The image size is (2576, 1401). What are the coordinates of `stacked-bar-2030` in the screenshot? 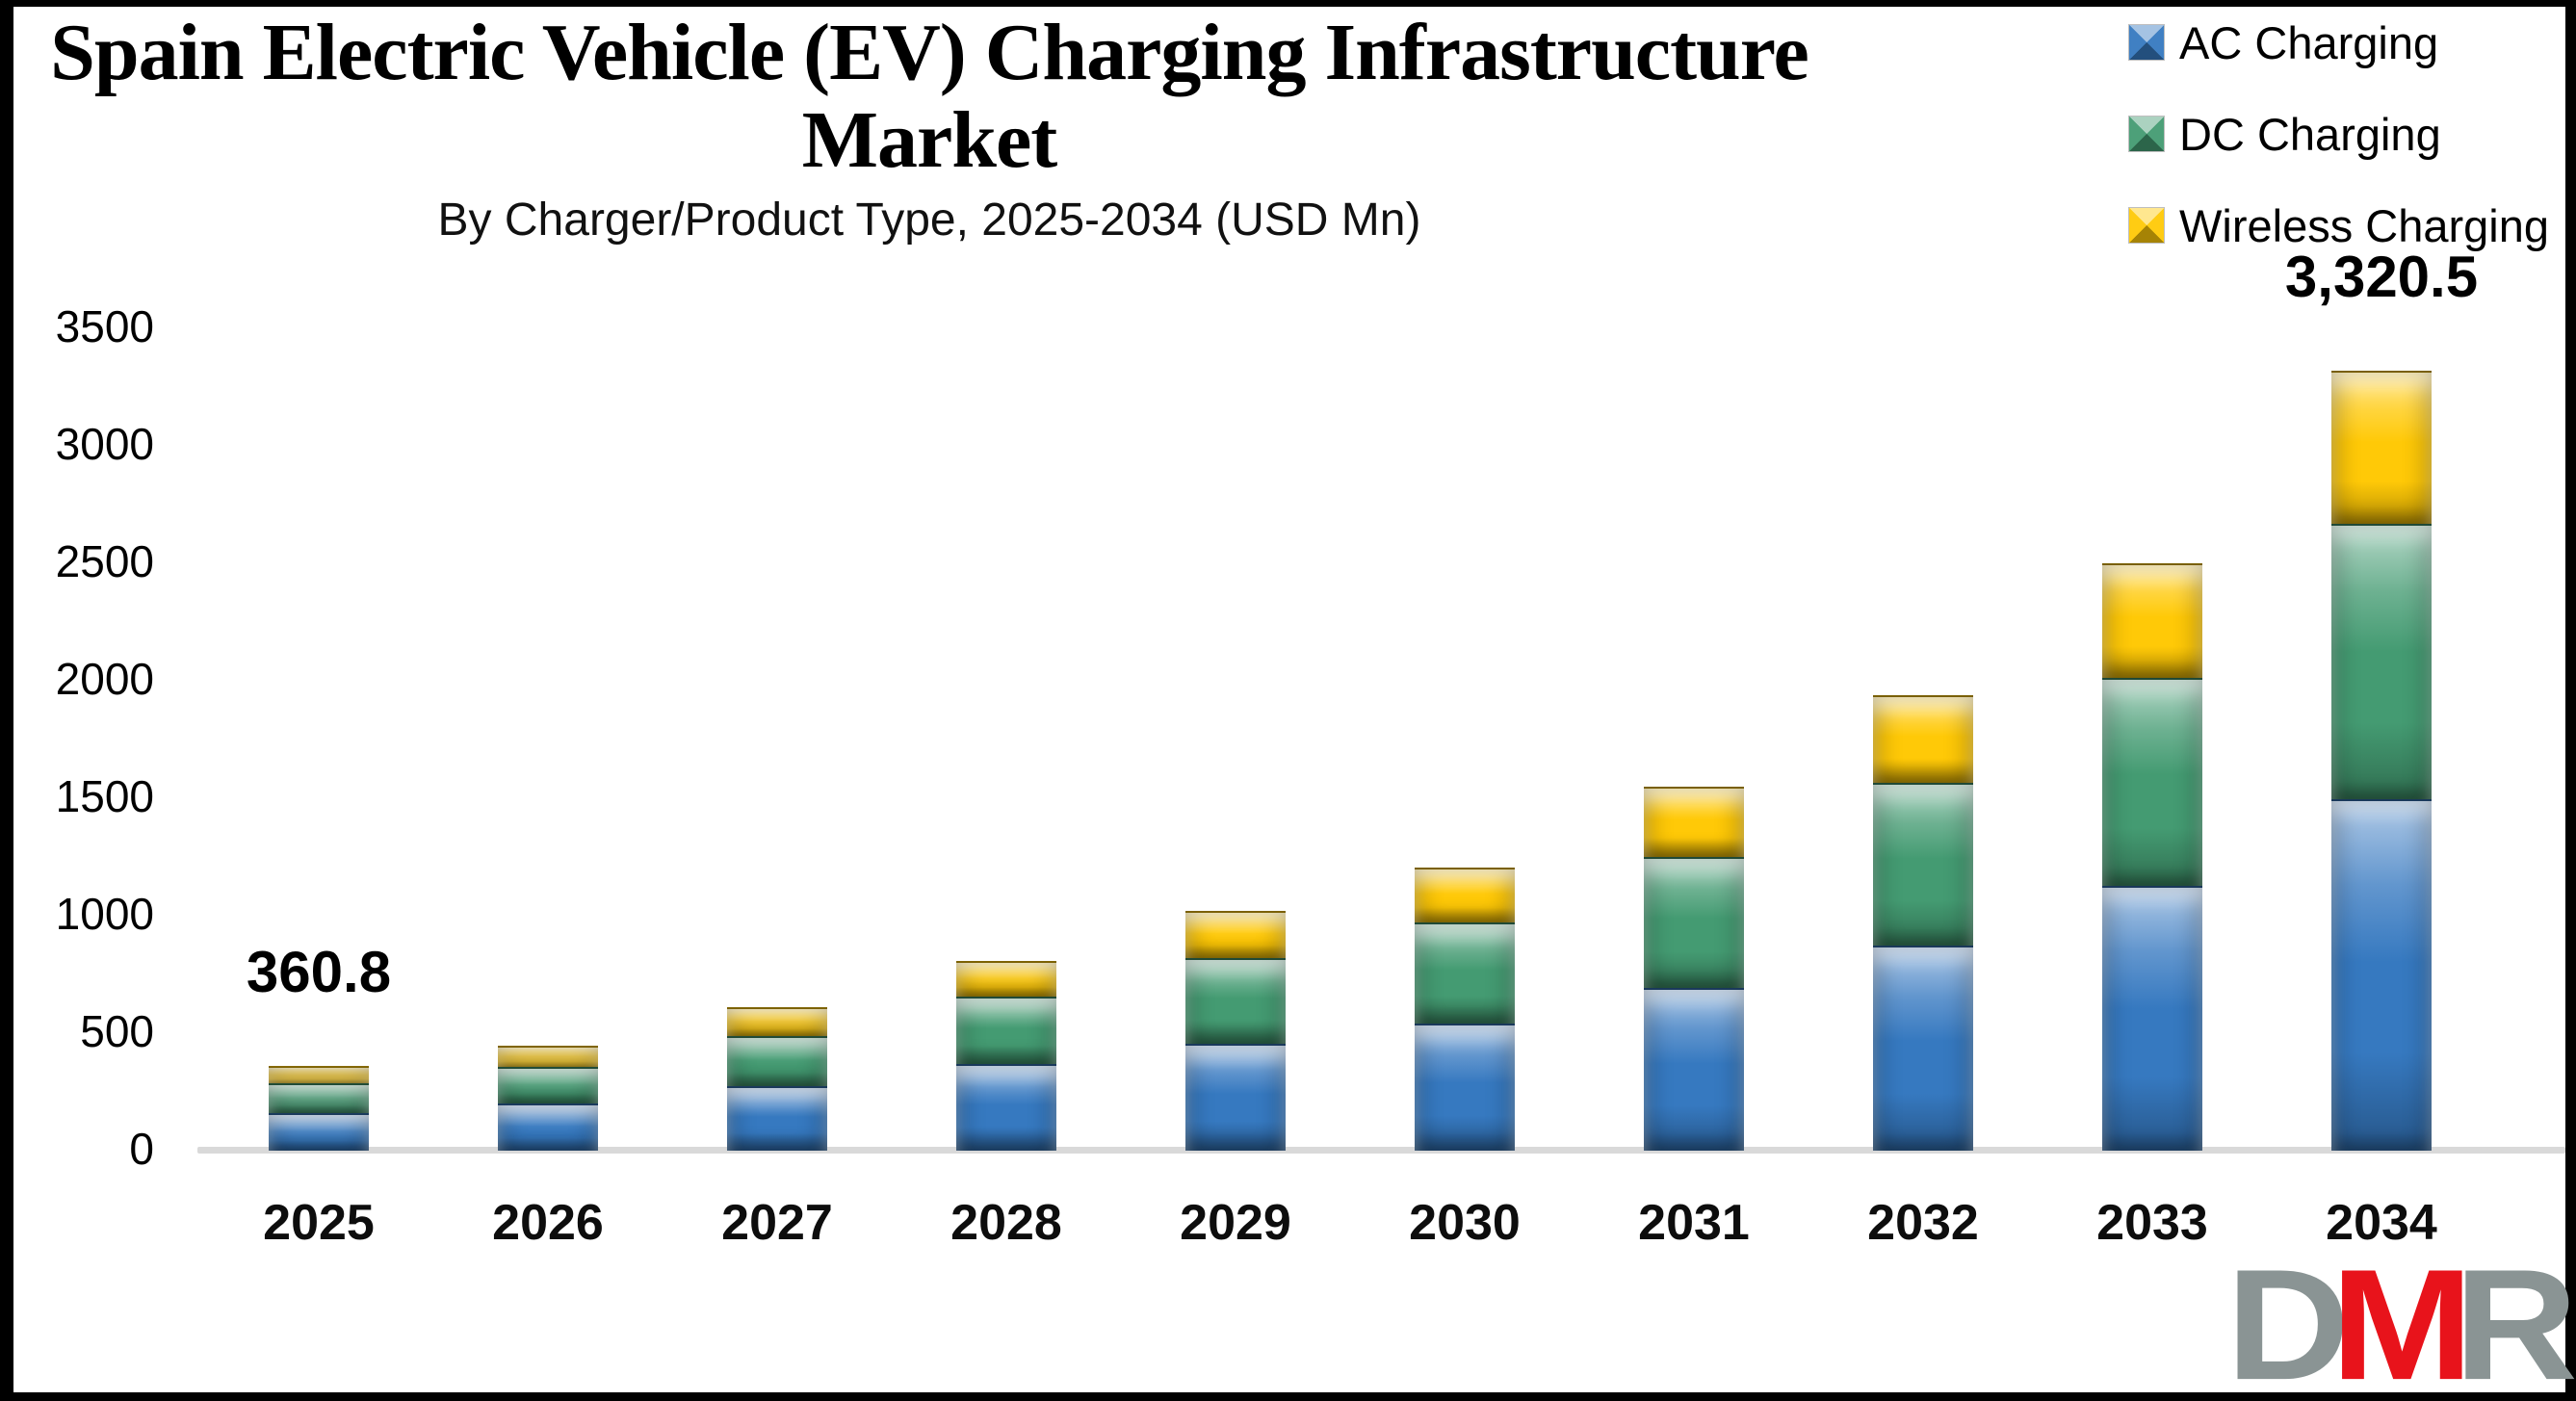 It's located at (1465, 1009).